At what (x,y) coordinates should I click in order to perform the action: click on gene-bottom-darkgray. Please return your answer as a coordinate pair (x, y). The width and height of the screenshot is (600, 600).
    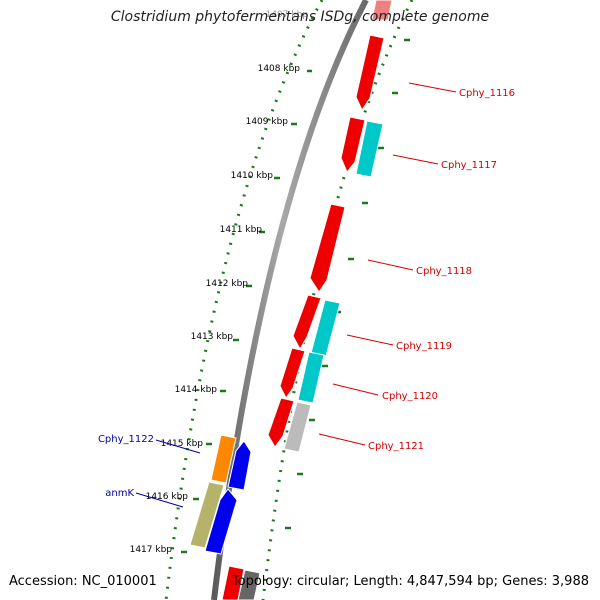
    Looking at the image, I should click on (249, 584).